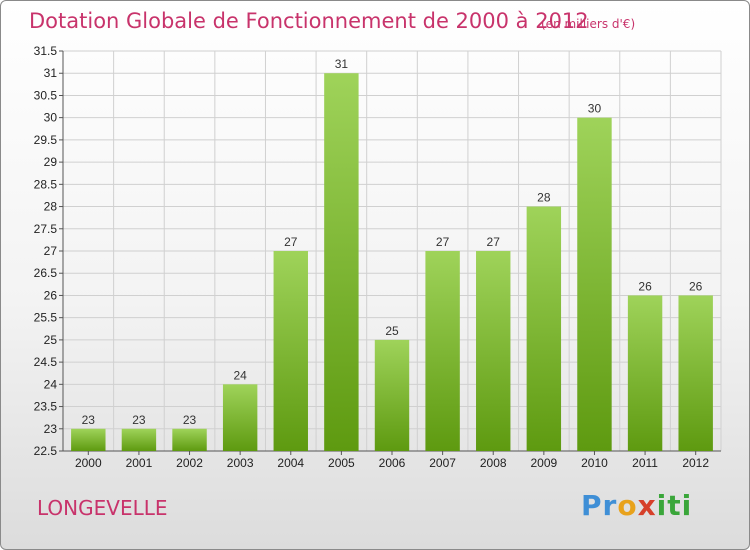 Image resolution: width=750 pixels, height=550 pixels. Describe the element at coordinates (46, 451) in the screenshot. I see `y-tick-label: 22.5` at that location.